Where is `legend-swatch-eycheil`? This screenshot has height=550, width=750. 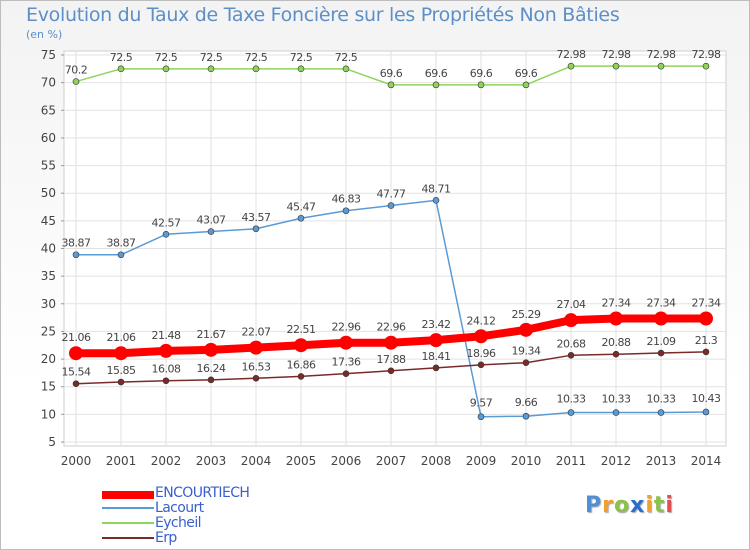 legend-swatch-eycheil is located at coordinates (128, 523).